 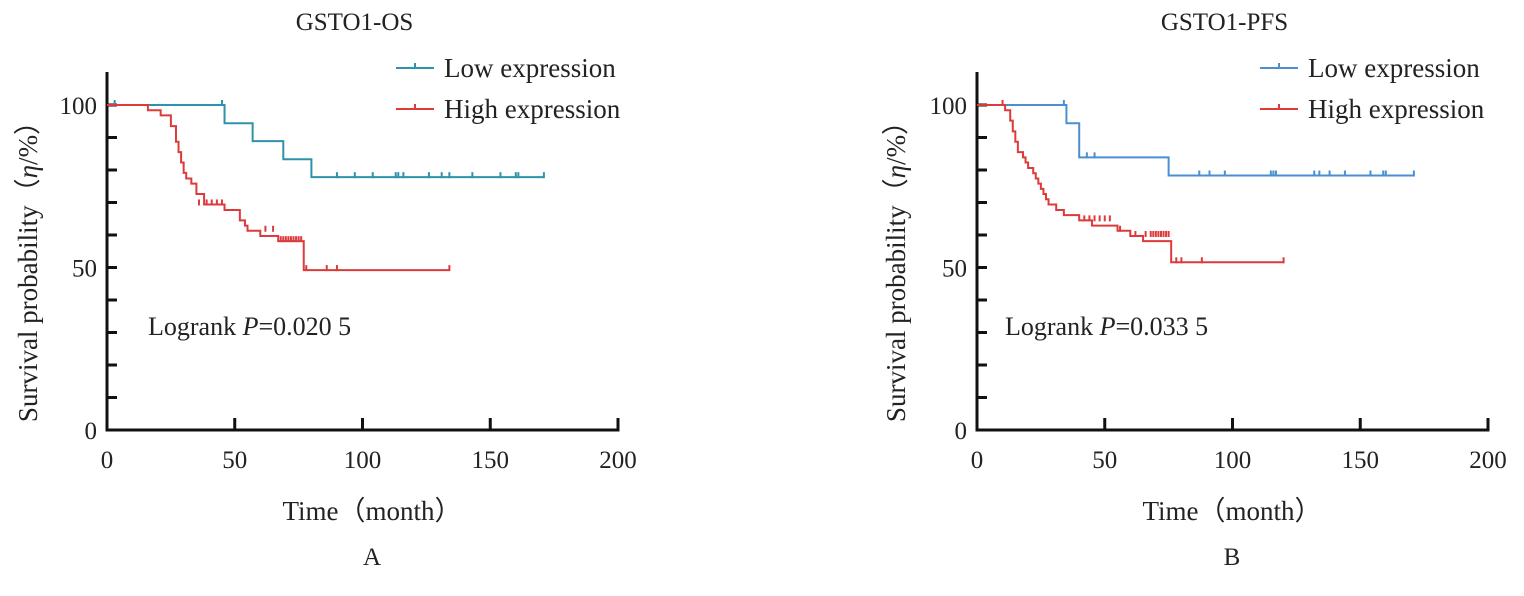 I want to click on logrank-annotation: Logrank P=0.020 5, so click(x=249, y=326).